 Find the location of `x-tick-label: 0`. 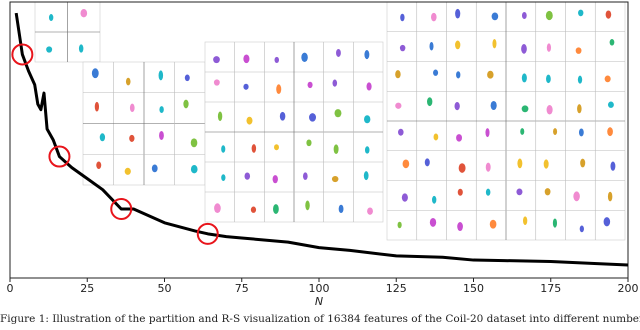

x-tick-label: 0 is located at coordinates (10, 288).